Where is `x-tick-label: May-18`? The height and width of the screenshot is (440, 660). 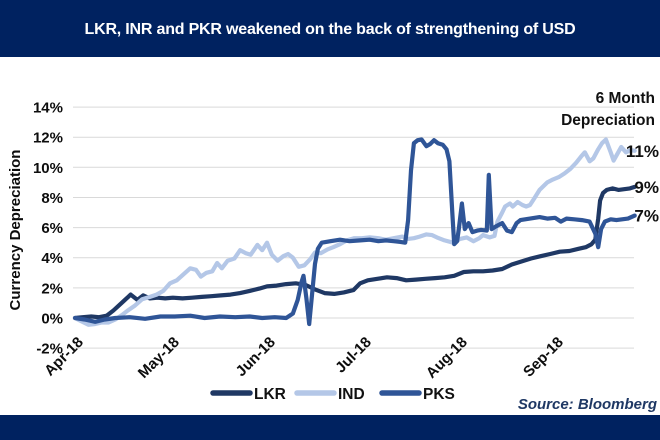
x-tick-label: May-18 is located at coordinates (159, 358).